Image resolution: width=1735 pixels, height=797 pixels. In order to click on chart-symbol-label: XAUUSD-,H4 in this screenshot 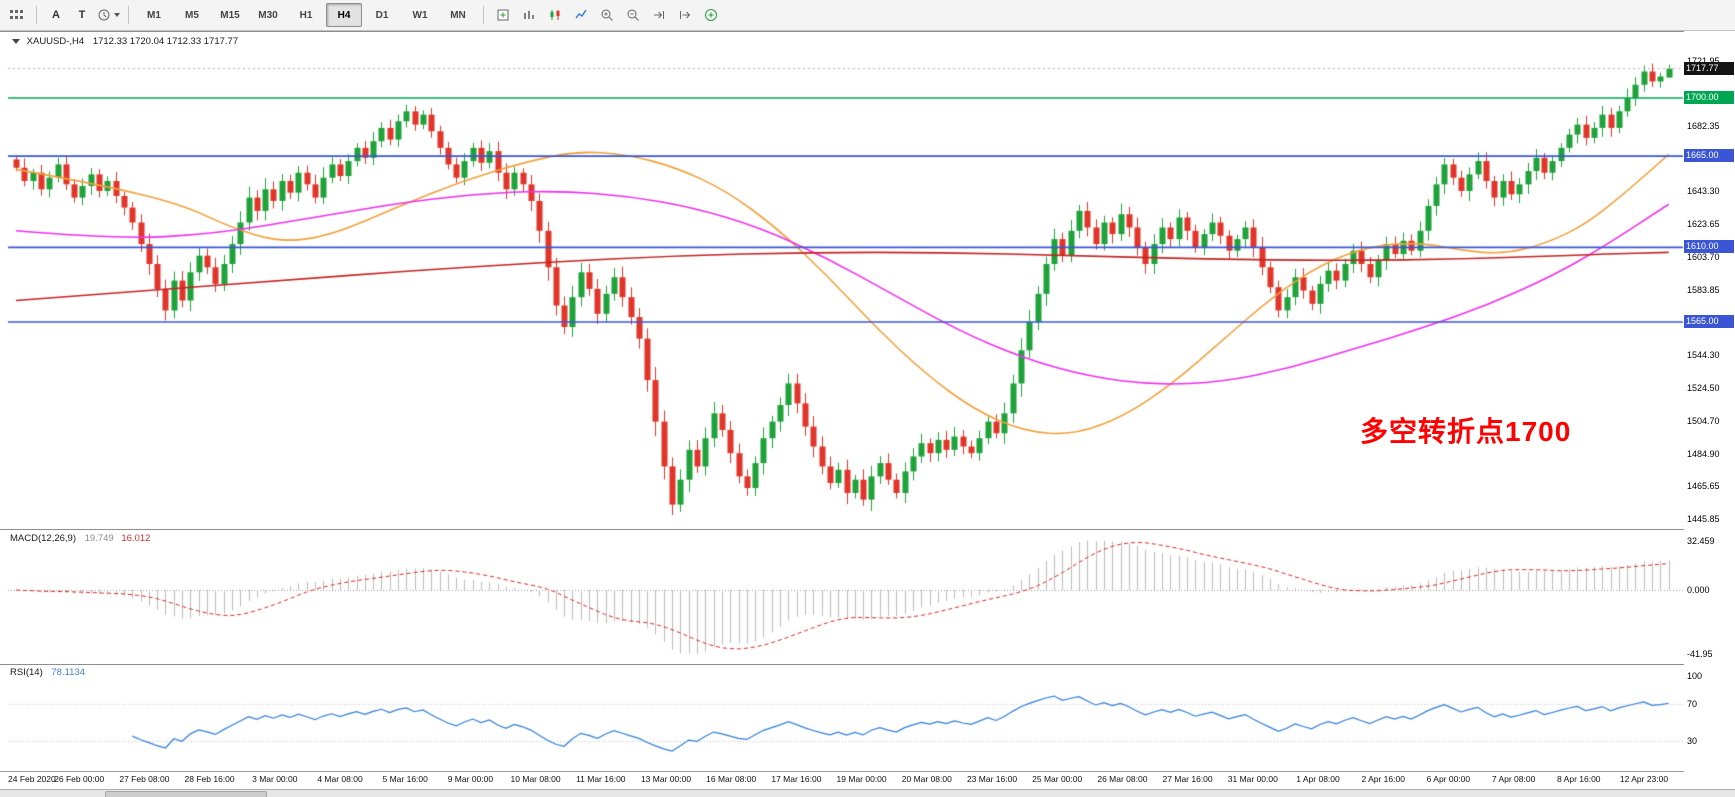, I will do `click(55, 41)`.